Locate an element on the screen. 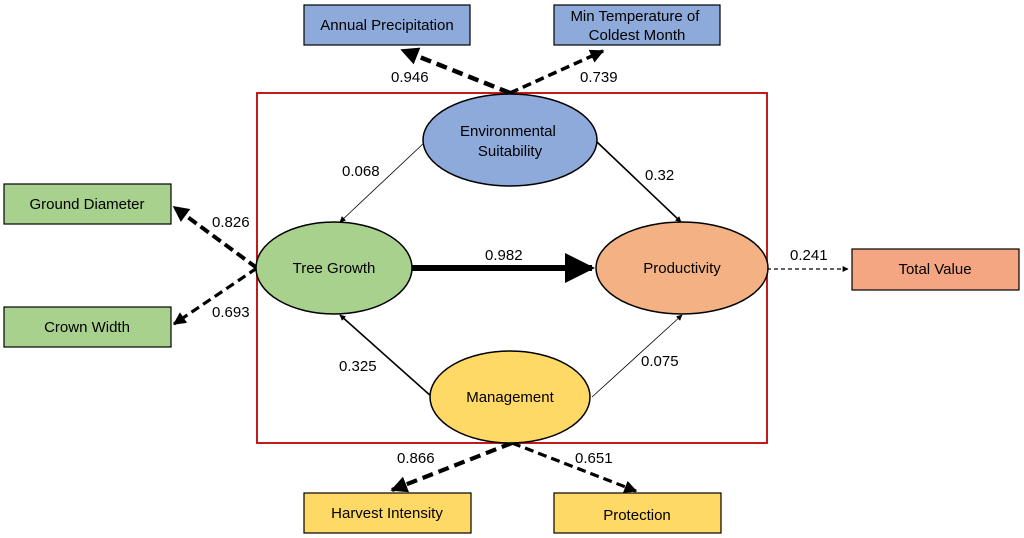  arrow-tree-to-ground-diameter is located at coordinates (215, 237).